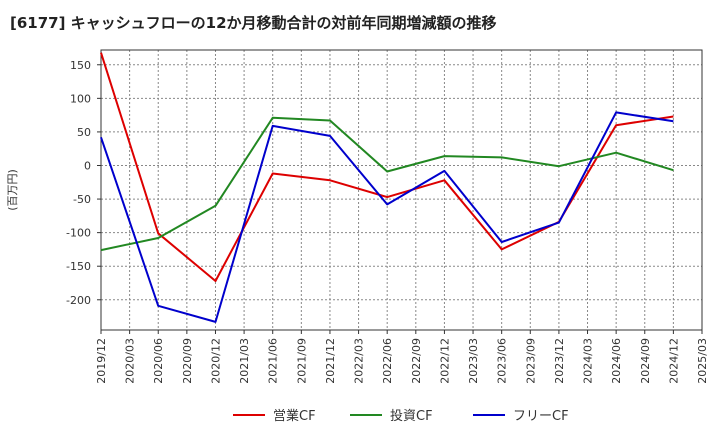 The image size is (720, 440). What do you see at coordinates (387, 361) in the screenshot?
I see `x-tick-label: 2022/06` at bounding box center [387, 361].